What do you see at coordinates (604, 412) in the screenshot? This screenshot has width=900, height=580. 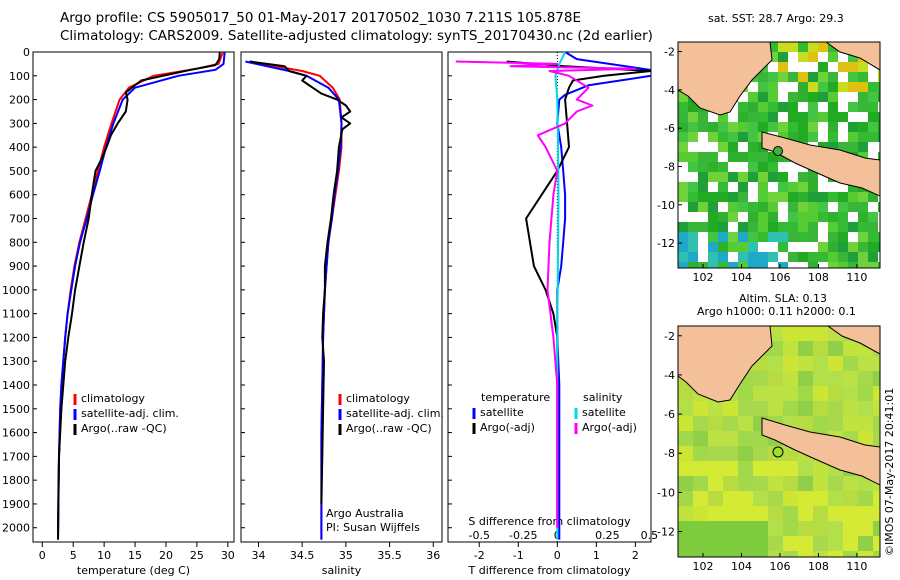 I see `sal-diff-legend-label: satellite` at bounding box center [604, 412].